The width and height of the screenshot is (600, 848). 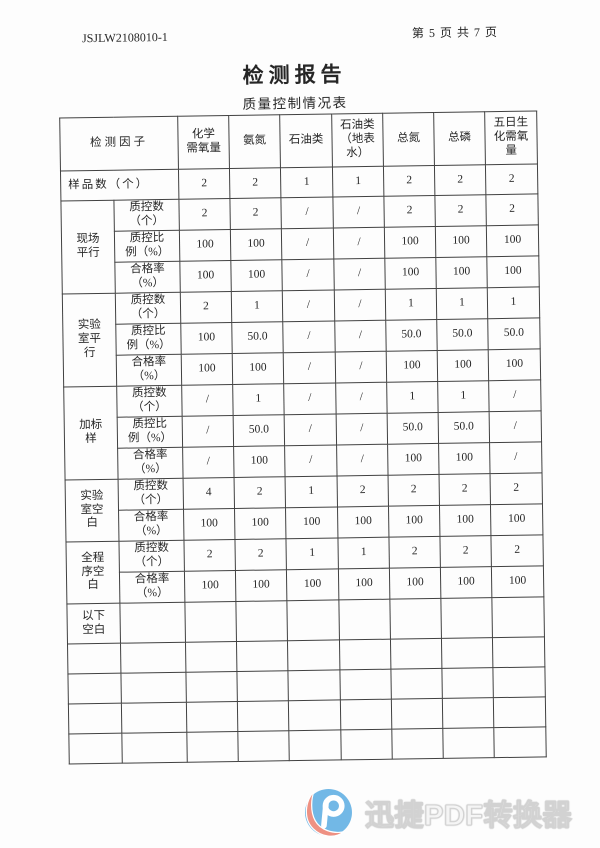 What do you see at coordinates (455, 33) in the screenshot?
I see `page-indicator: 第 5 页 共 7 页` at bounding box center [455, 33].